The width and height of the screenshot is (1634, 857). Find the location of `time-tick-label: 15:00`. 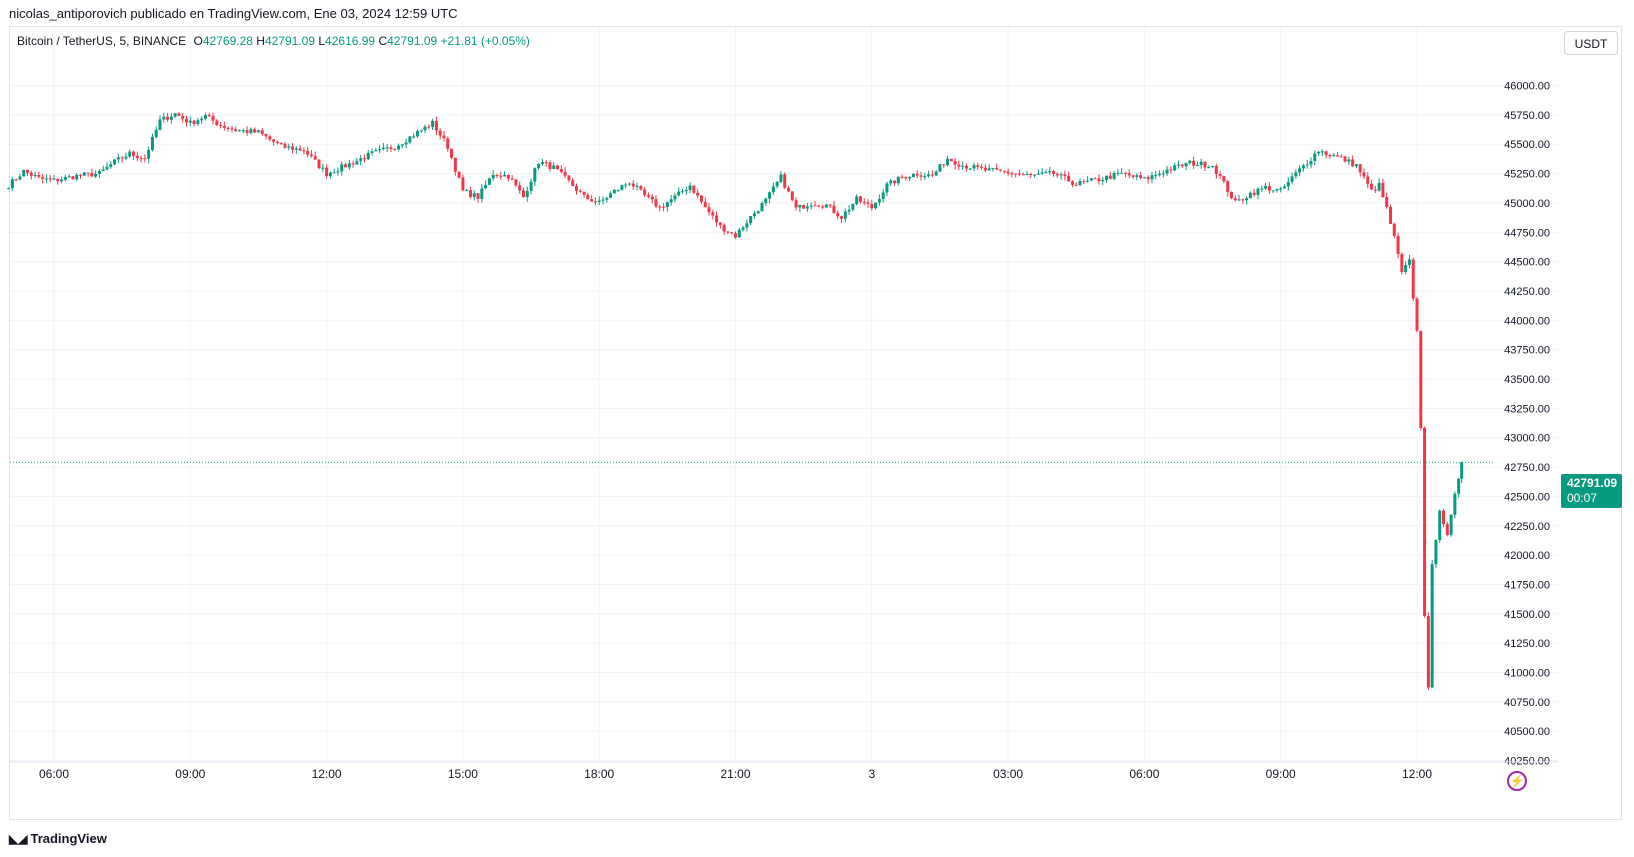

time-tick-label: 15:00 is located at coordinates (463, 774).